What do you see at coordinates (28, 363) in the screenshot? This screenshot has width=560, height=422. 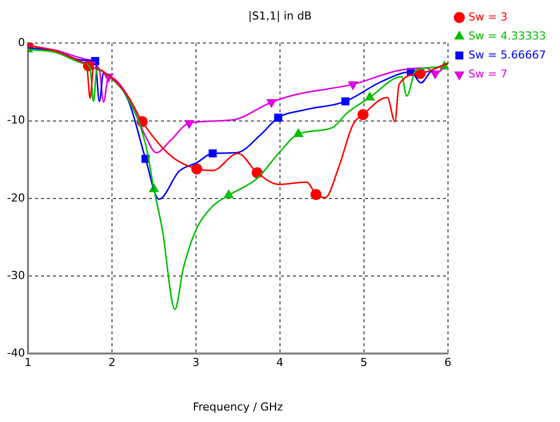 I see `x-tick-label: 1` at bounding box center [28, 363].